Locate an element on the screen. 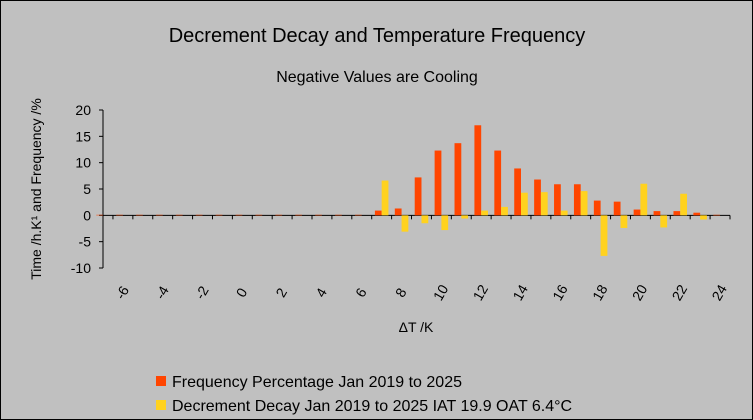  legend-item-frequency: Frequency Percentage Jan 2019 to 2025 is located at coordinates (309, 382).